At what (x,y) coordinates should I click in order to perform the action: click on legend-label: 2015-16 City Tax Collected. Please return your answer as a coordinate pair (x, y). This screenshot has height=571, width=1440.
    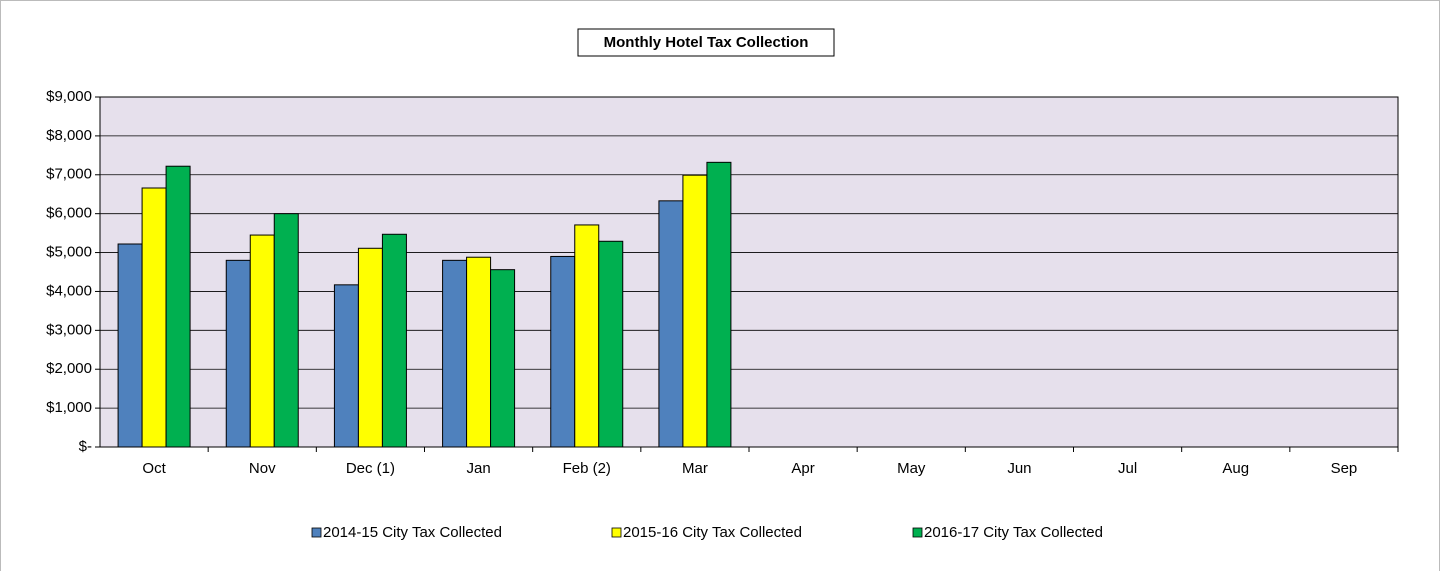
    Looking at the image, I should click on (712, 532).